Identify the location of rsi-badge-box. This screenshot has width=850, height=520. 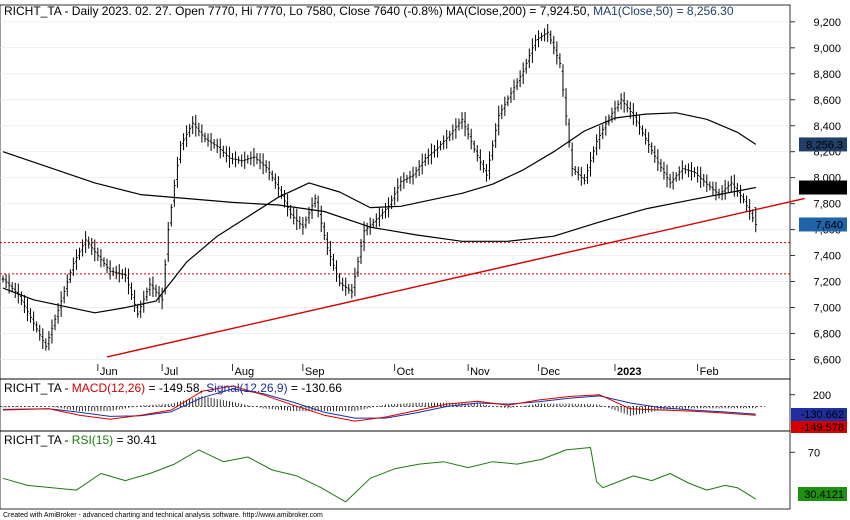
(822, 494).